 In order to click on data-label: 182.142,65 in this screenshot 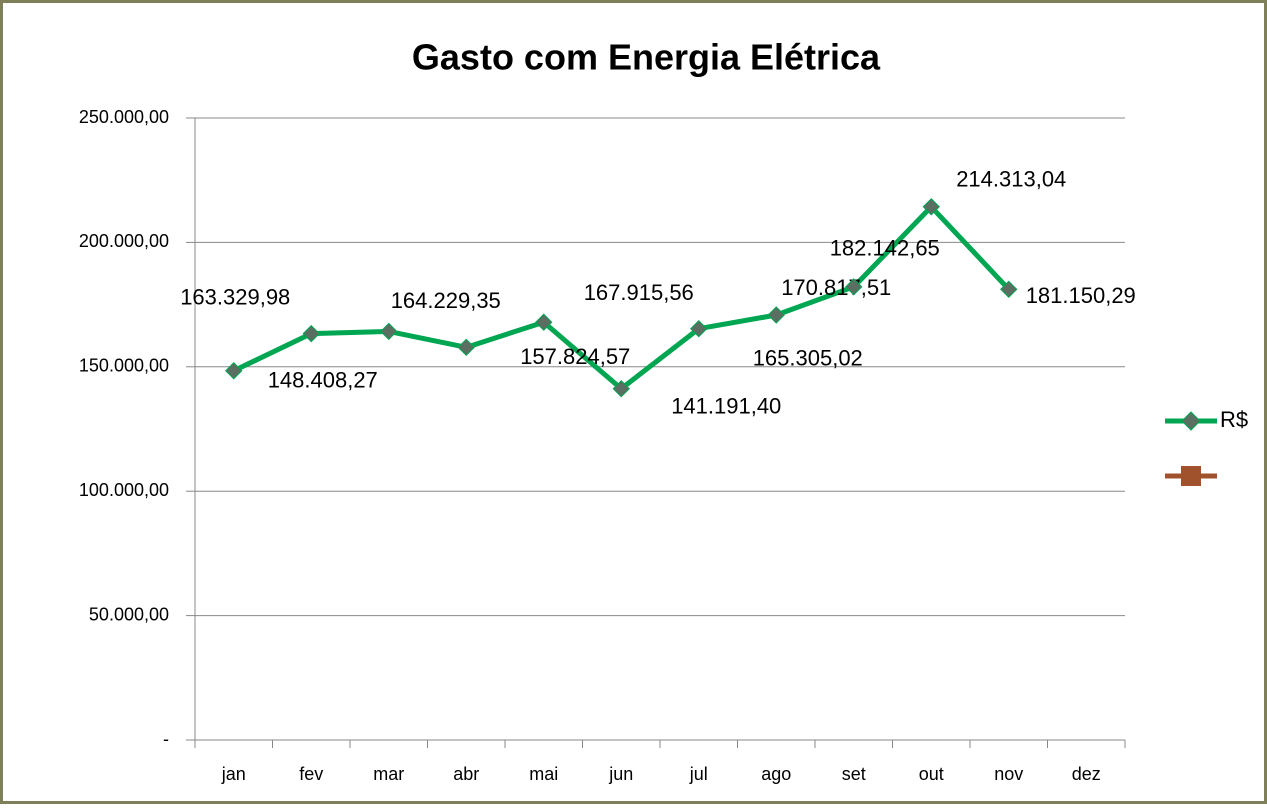, I will do `click(885, 248)`.